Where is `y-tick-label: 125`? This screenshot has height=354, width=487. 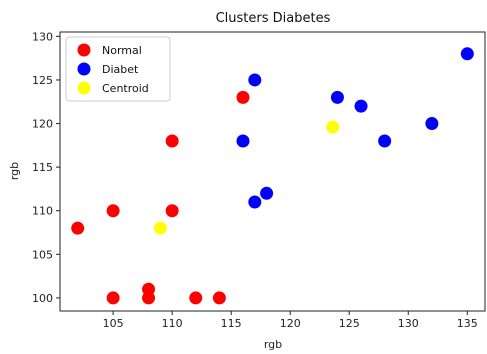
y-tick-label: 125 is located at coordinates (42, 80).